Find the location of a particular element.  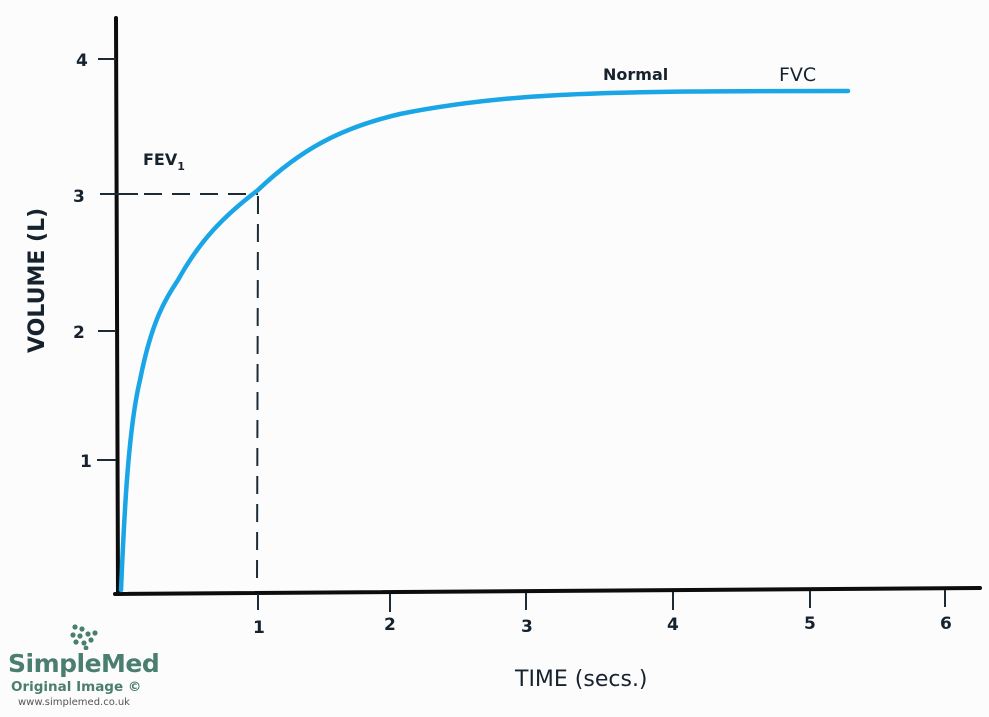

brand-name: SimpleMed is located at coordinates (84, 663).